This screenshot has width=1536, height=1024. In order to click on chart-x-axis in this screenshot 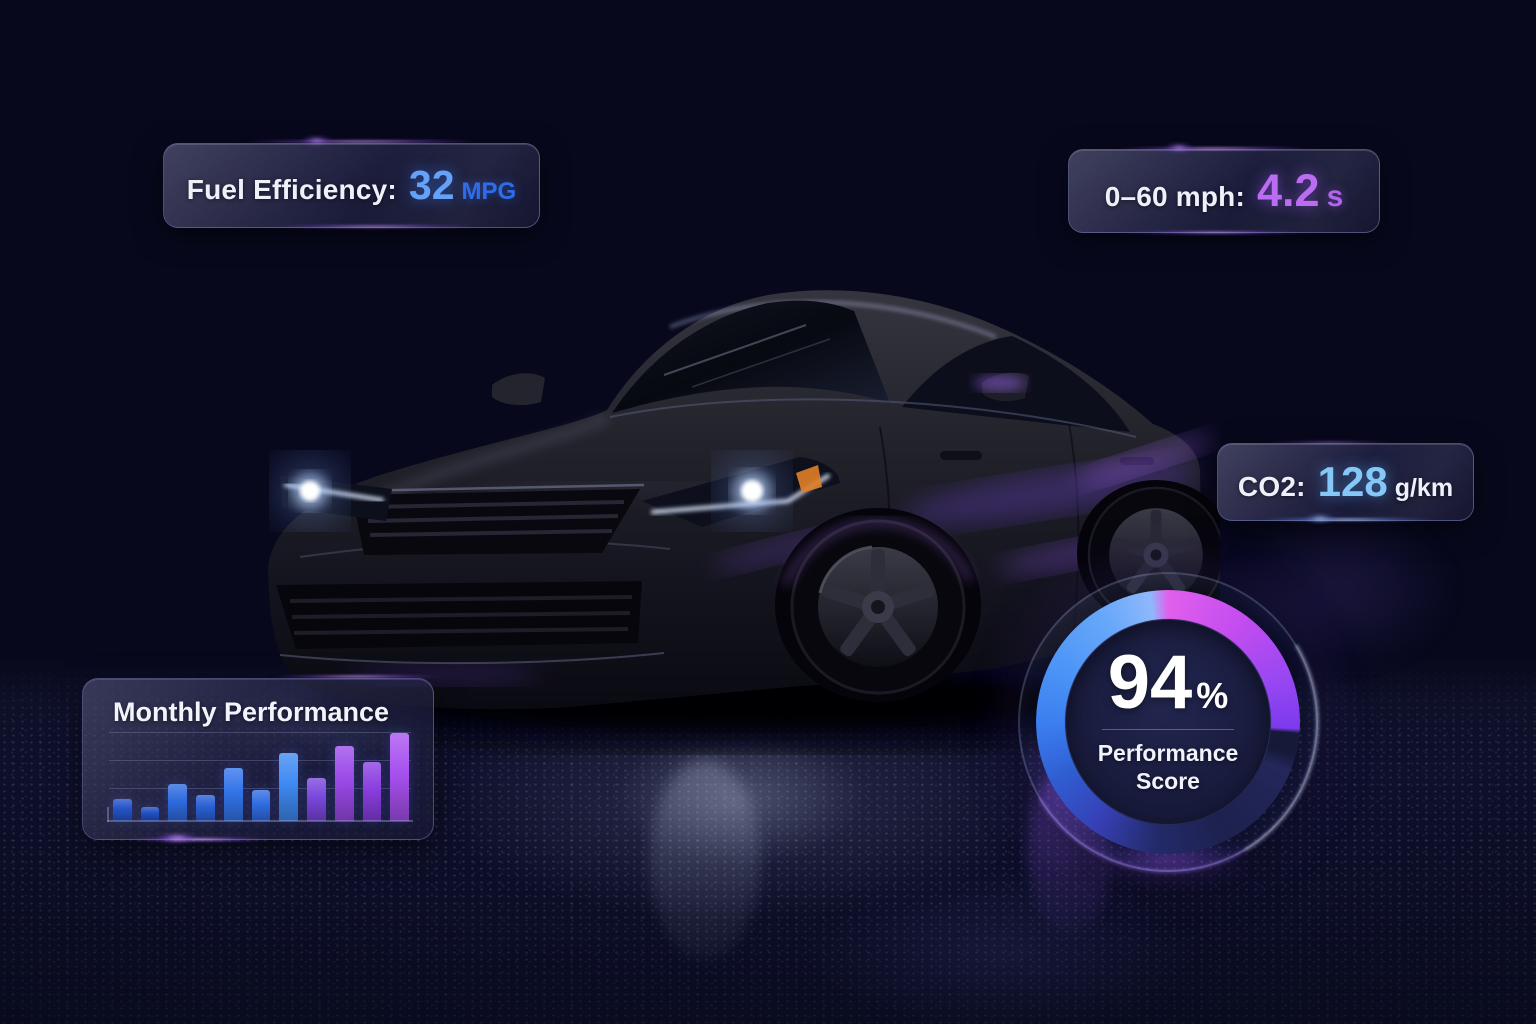, I will do `click(260, 821)`.